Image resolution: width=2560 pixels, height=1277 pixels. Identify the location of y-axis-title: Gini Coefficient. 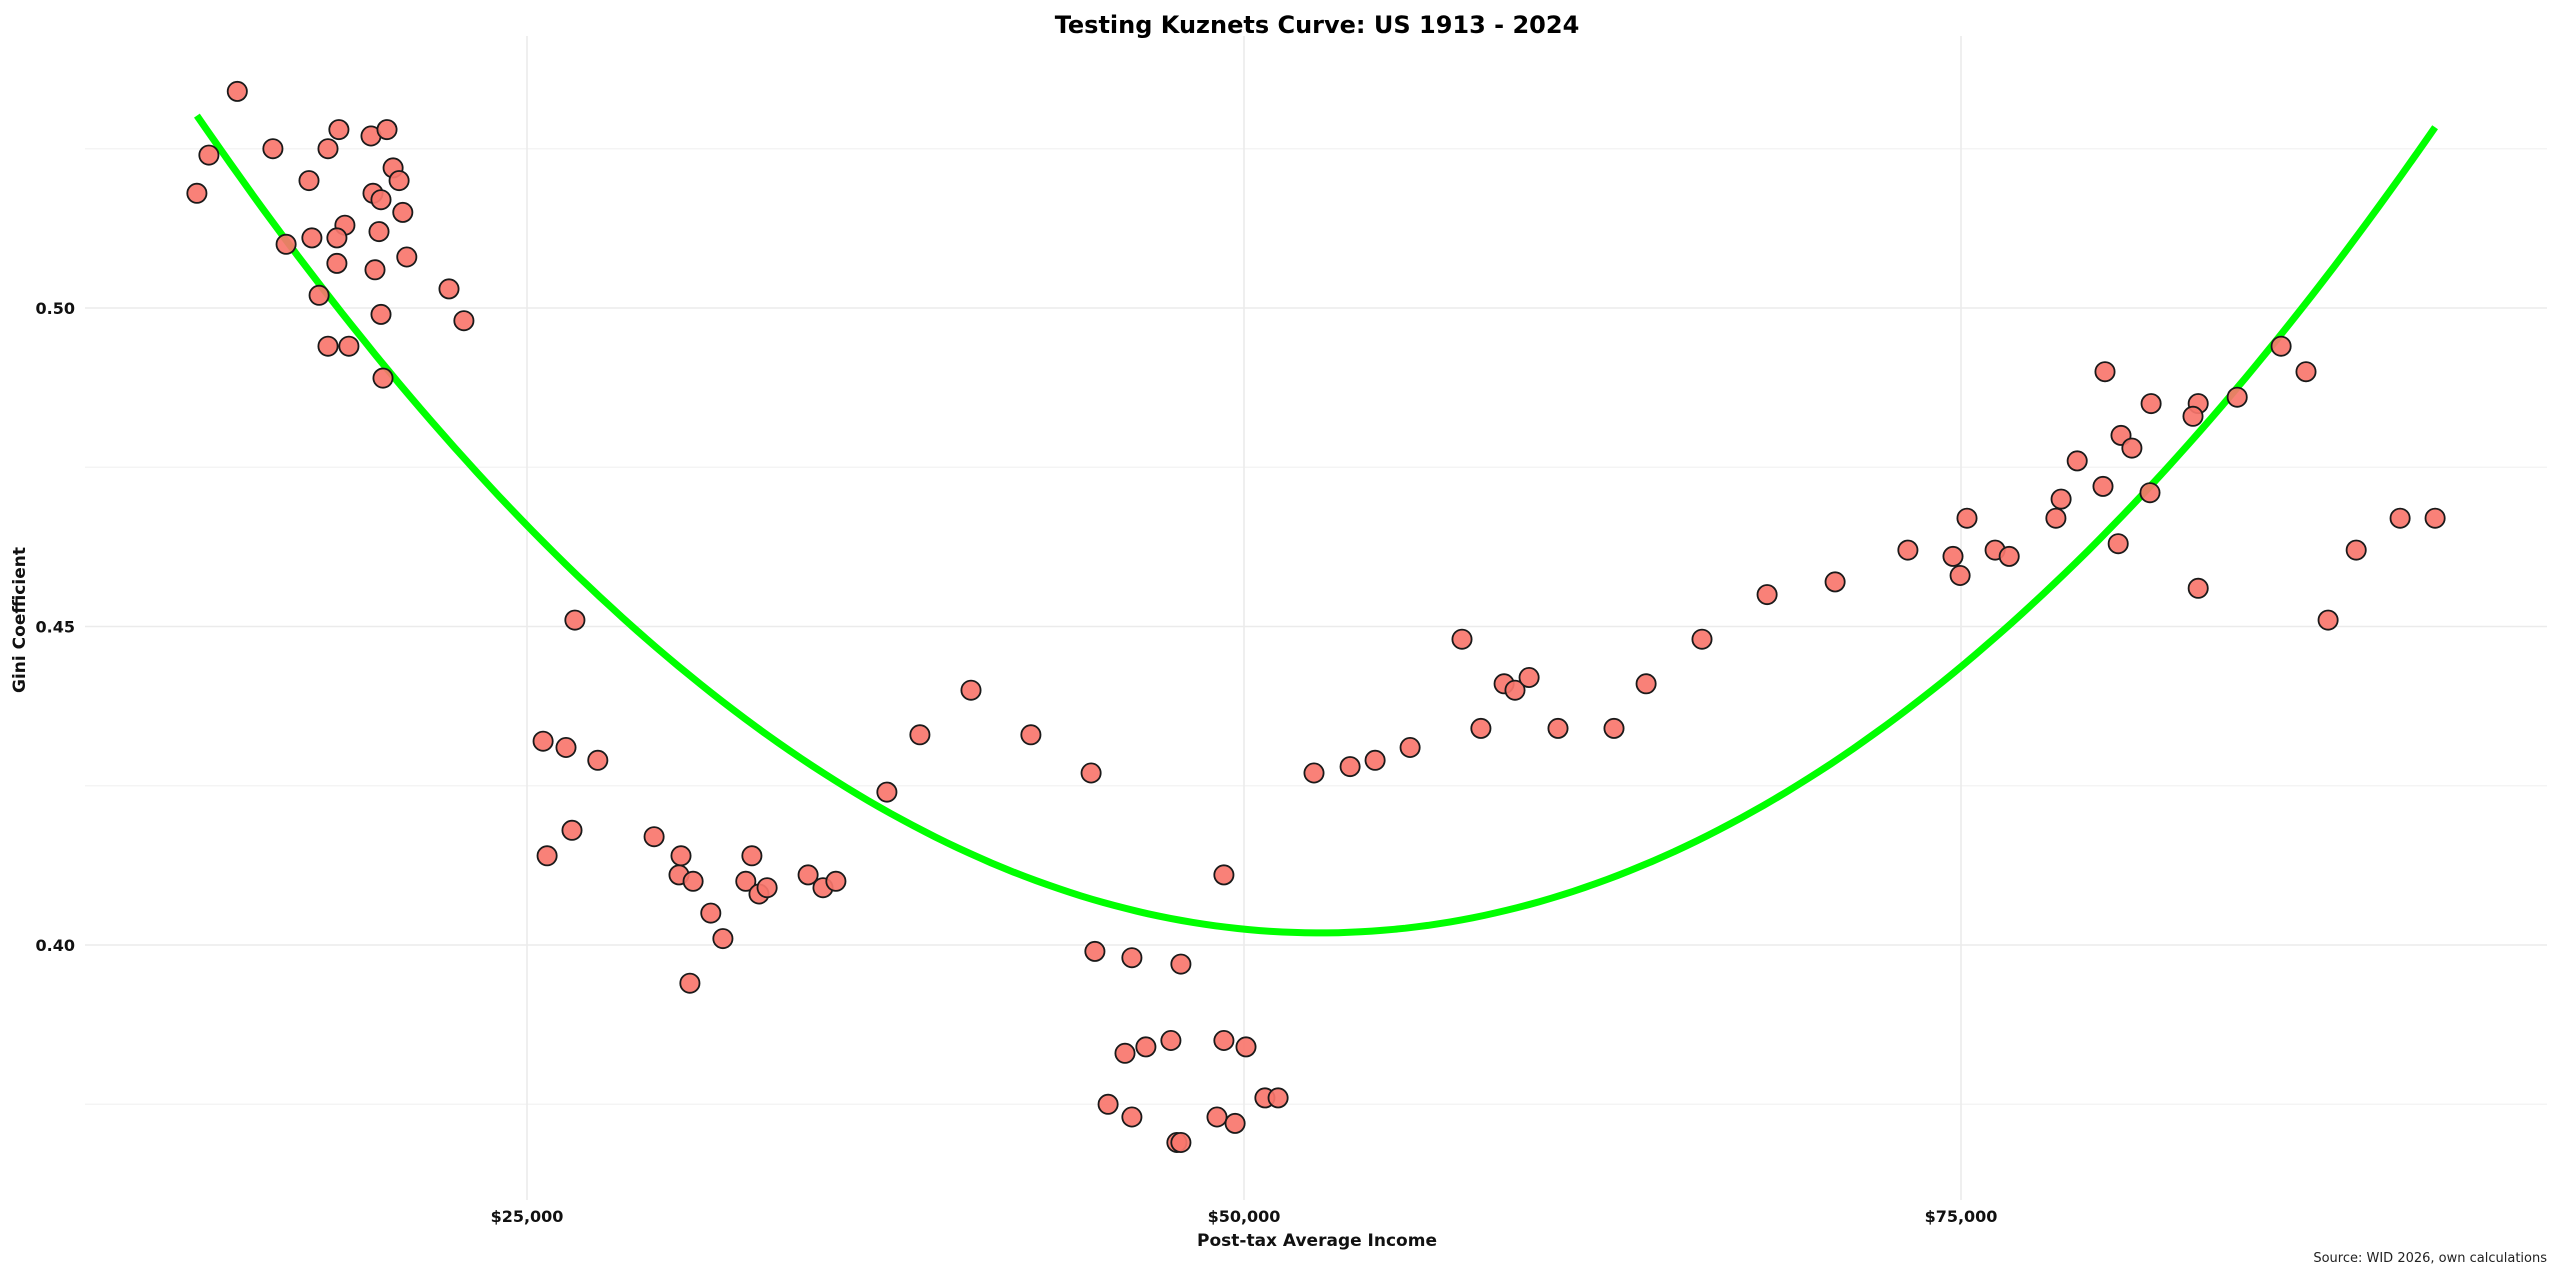
(20, 620).